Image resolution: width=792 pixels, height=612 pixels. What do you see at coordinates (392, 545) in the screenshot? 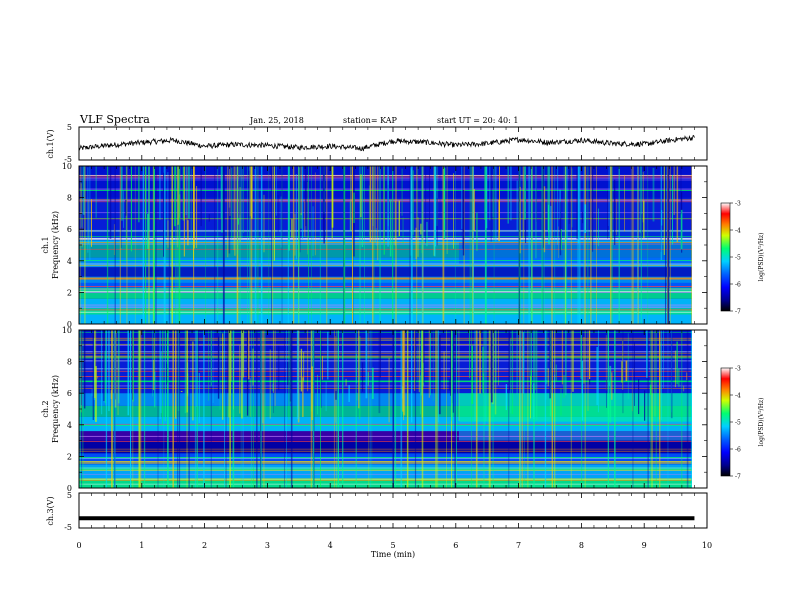
I see `x-tick-label: 5` at bounding box center [392, 545].